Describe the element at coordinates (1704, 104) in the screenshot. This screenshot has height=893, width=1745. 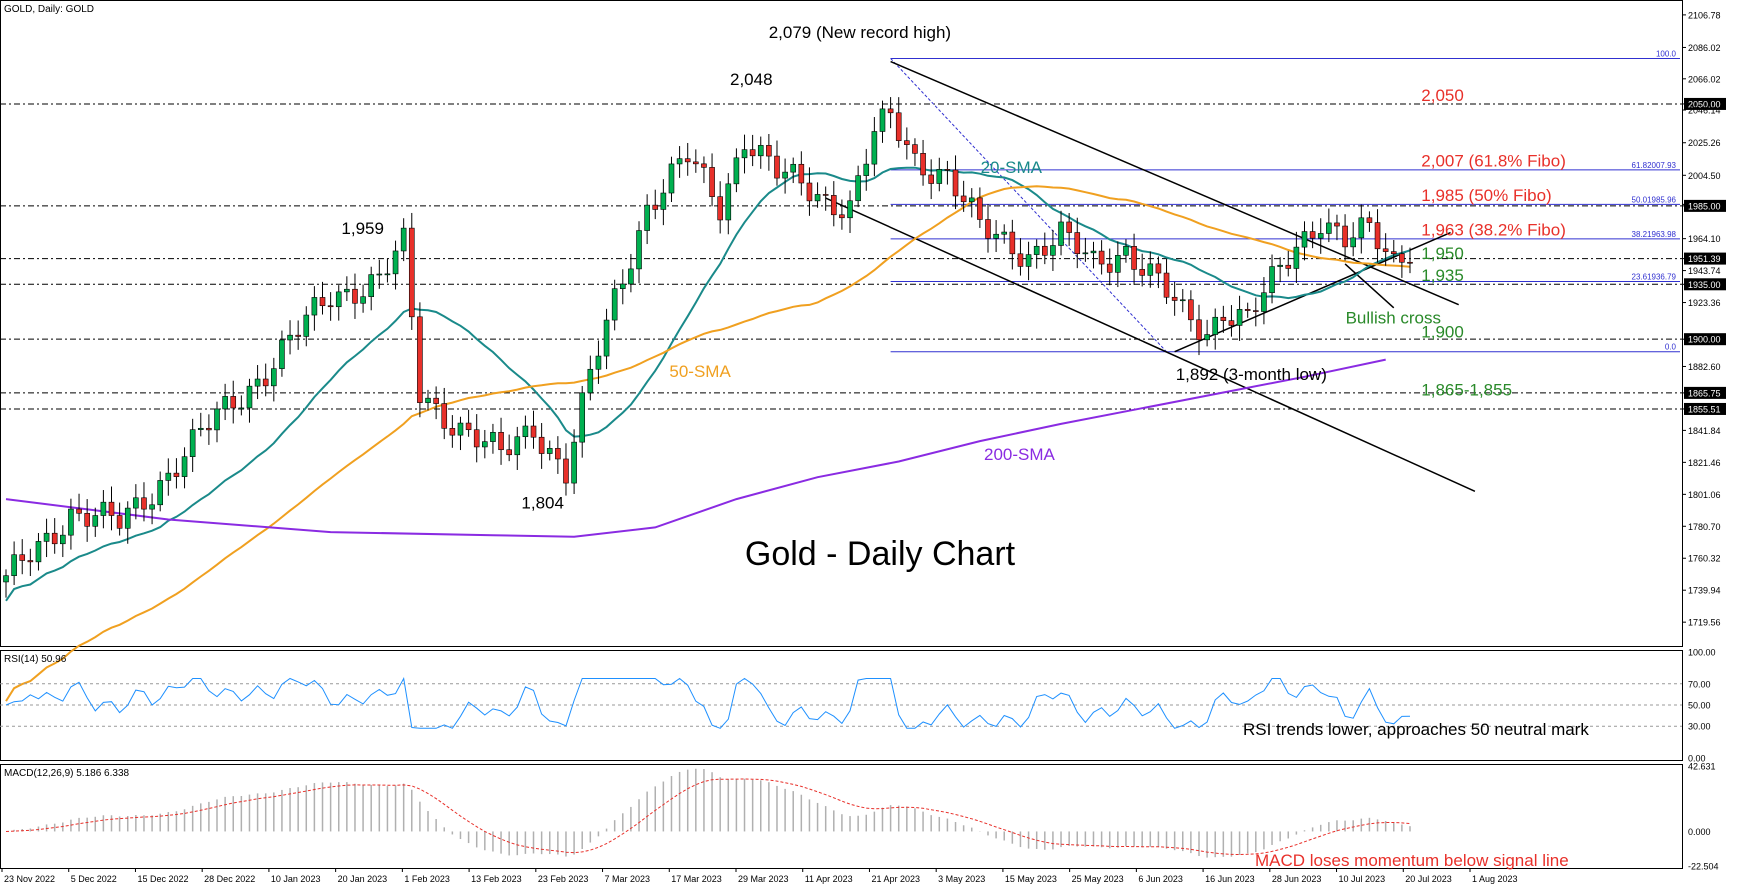
I see `price-tick-label: 2050.00` at that location.